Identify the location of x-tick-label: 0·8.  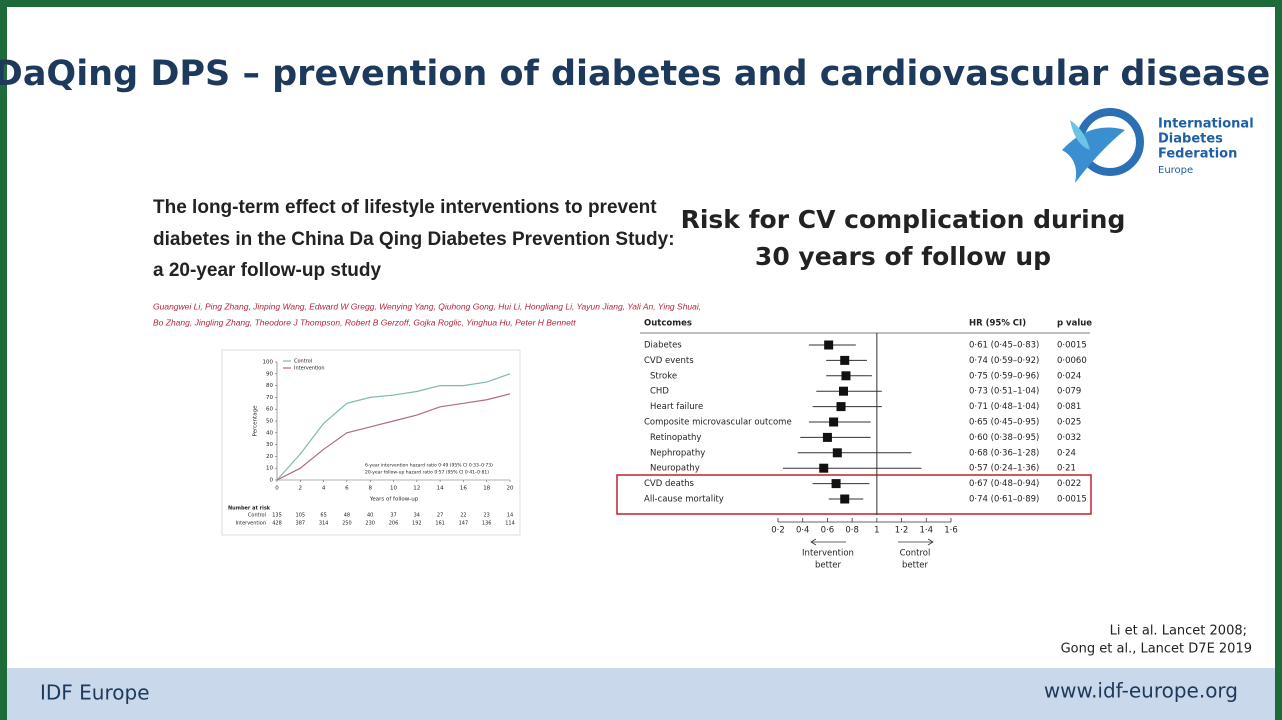
(852, 531).